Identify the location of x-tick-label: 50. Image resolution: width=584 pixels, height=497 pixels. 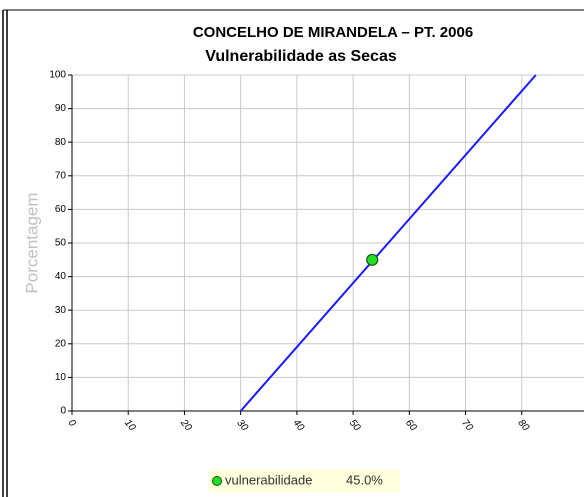
(355, 426).